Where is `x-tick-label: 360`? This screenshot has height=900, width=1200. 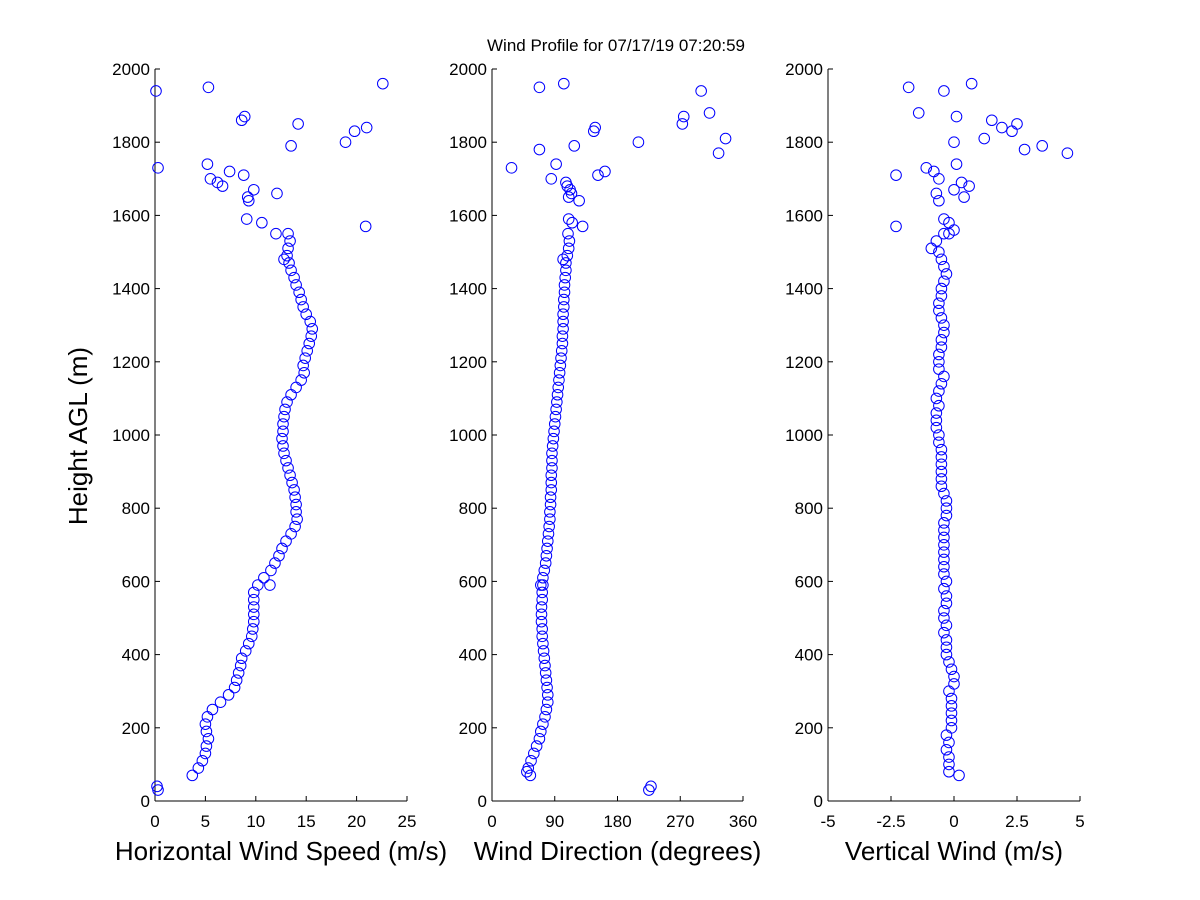
x-tick-label: 360 is located at coordinates (743, 821).